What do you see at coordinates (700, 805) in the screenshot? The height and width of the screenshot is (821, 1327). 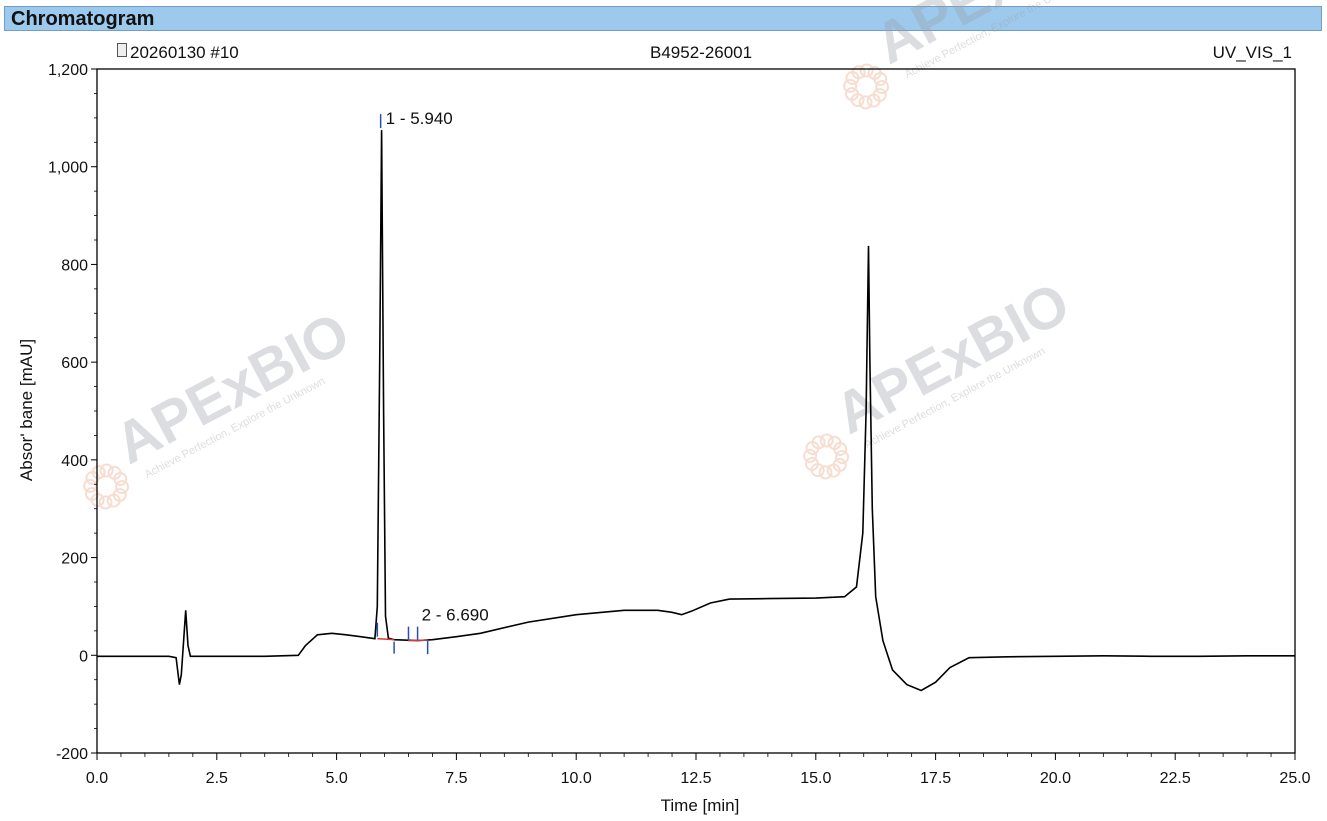 I see `x-axis-label: Time [min]` at bounding box center [700, 805].